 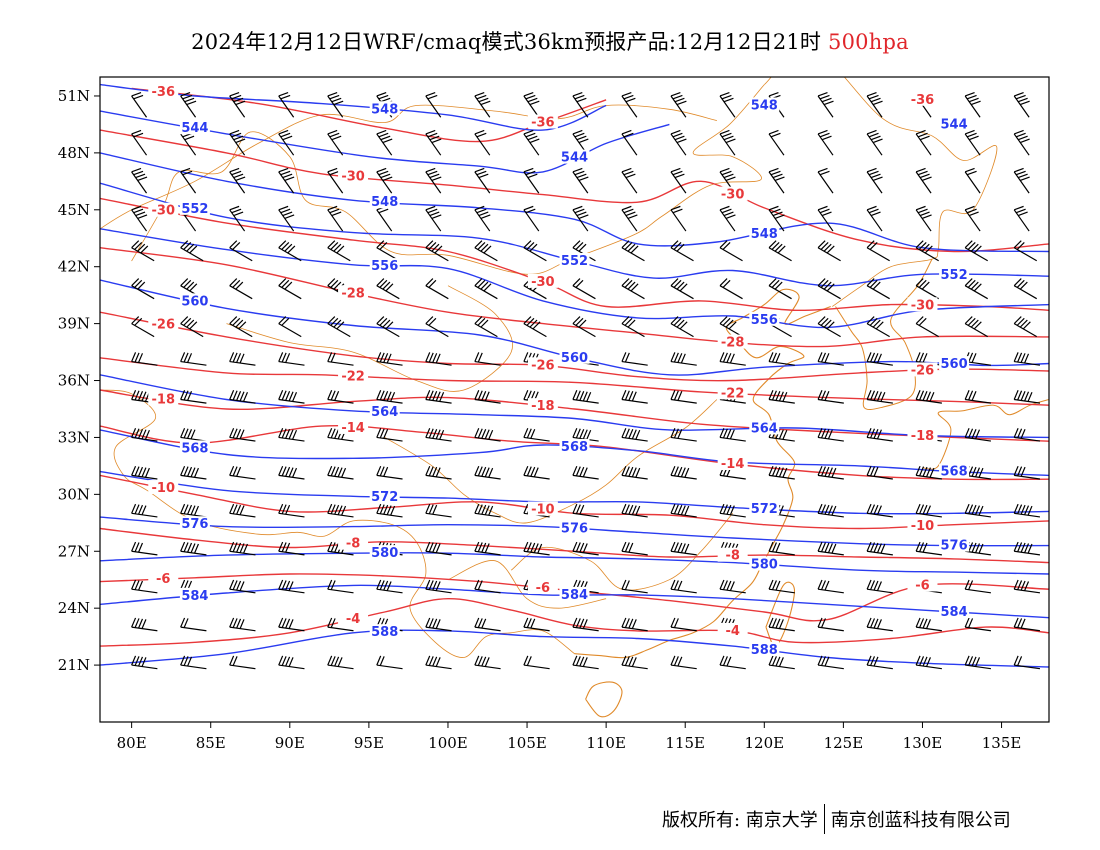 What do you see at coordinates (384, 412) in the screenshot?
I see `height-label: 564` at bounding box center [384, 412].